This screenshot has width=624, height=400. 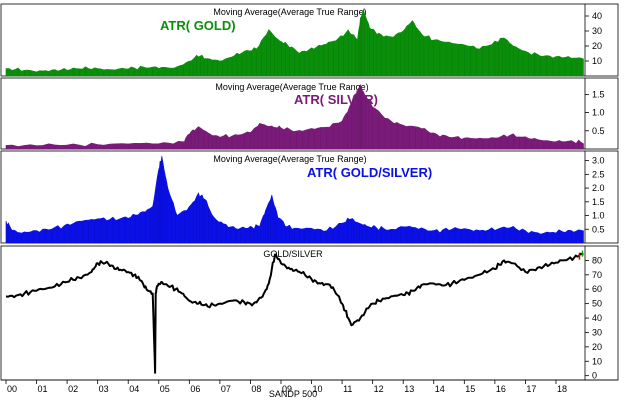 I want to click on x-axis-tick-label: 00, so click(x=12, y=389).